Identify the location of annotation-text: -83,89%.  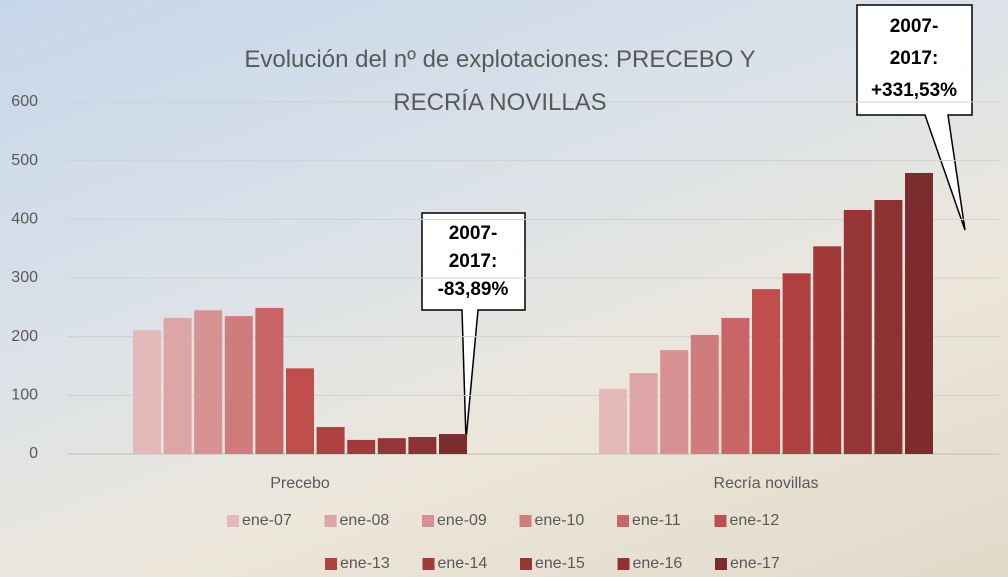
(473, 289).